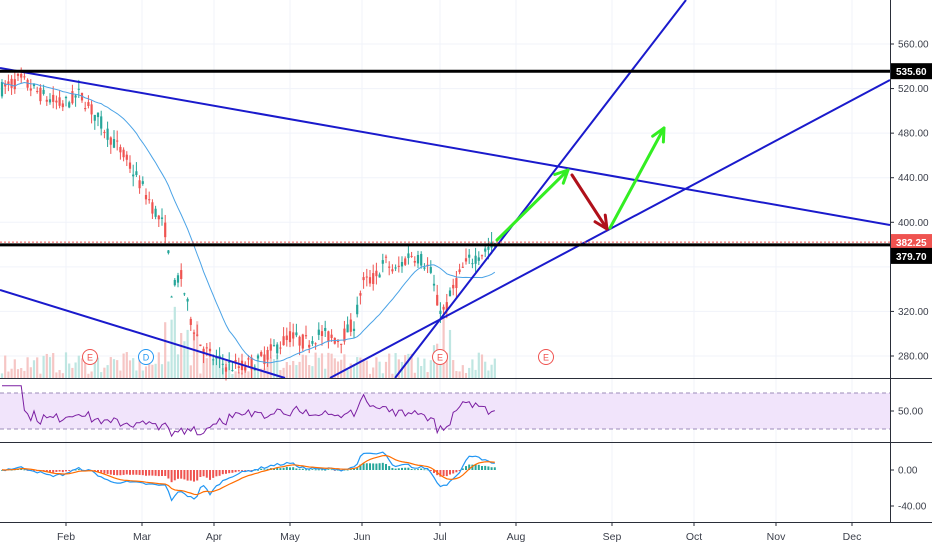 The image size is (932, 550). What do you see at coordinates (912, 507) in the screenshot?
I see `macd-tick-1: -40.00` at bounding box center [912, 507].